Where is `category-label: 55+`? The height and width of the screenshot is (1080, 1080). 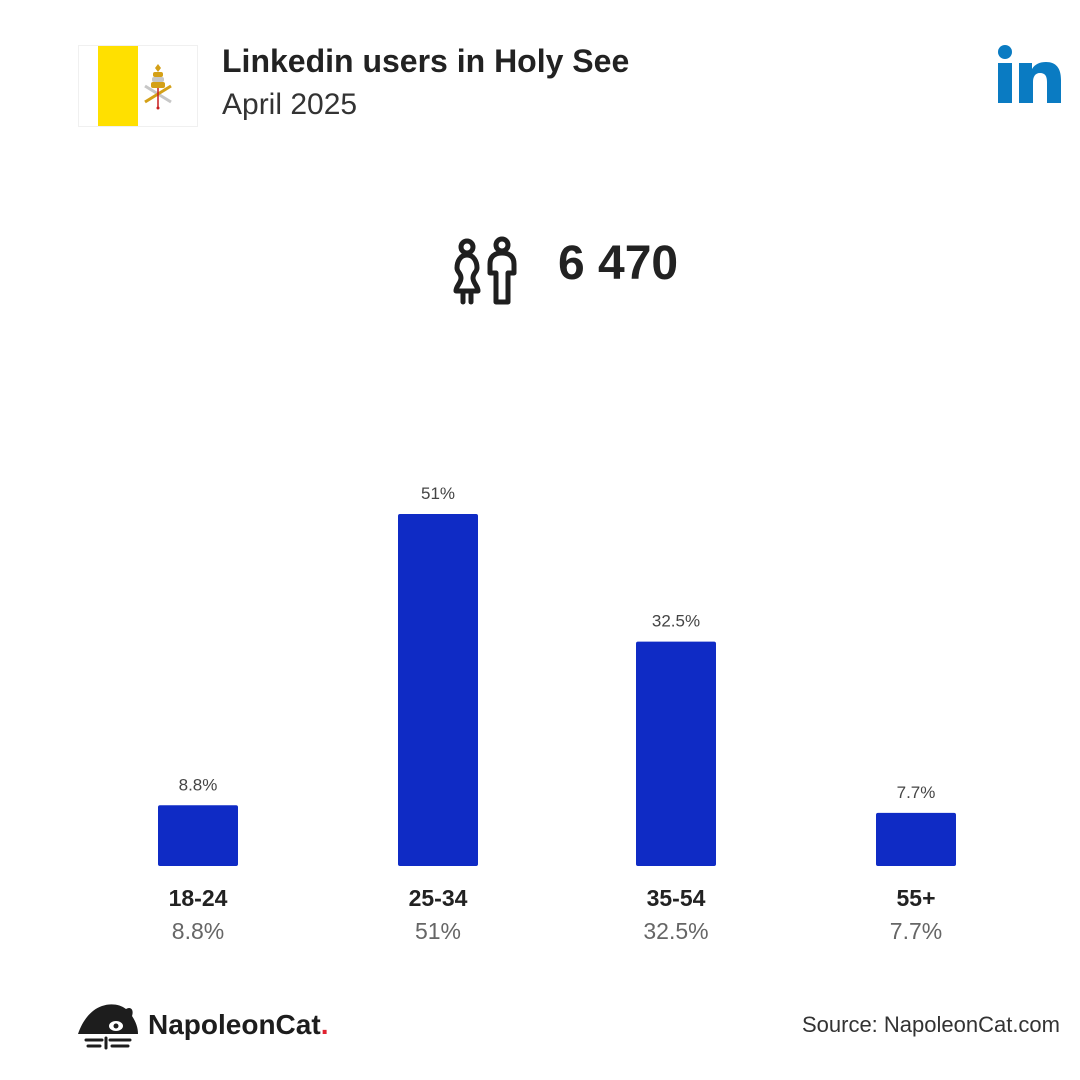
category-label: 55+ is located at coordinates (915, 898).